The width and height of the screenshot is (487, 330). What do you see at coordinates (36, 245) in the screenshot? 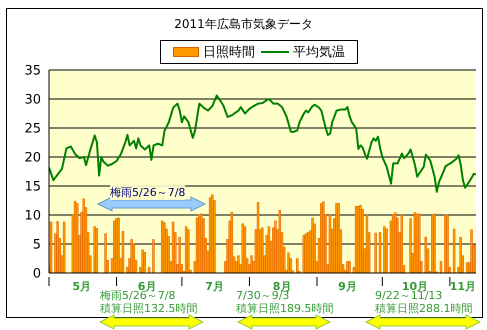
I see `y-tick-label: 5` at bounding box center [36, 245].